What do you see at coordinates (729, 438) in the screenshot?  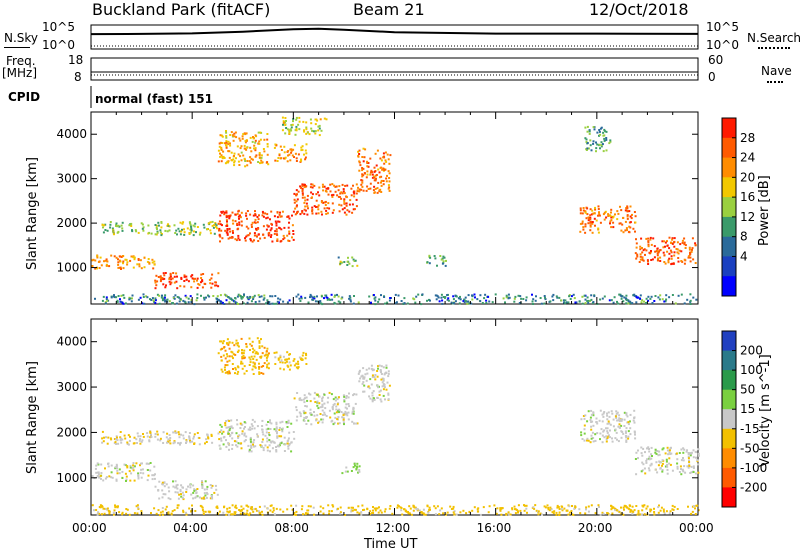 I see `colorbar-segment` at bounding box center [729, 438].